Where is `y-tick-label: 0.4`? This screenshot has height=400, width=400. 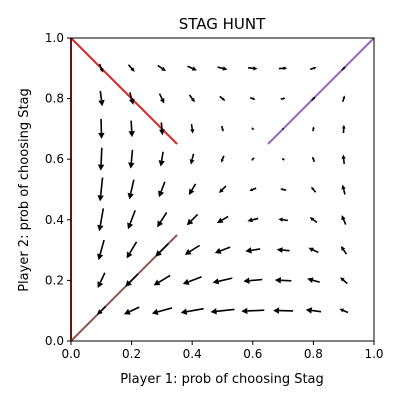
y-tick-label: 0.4 is located at coordinates (54, 220).